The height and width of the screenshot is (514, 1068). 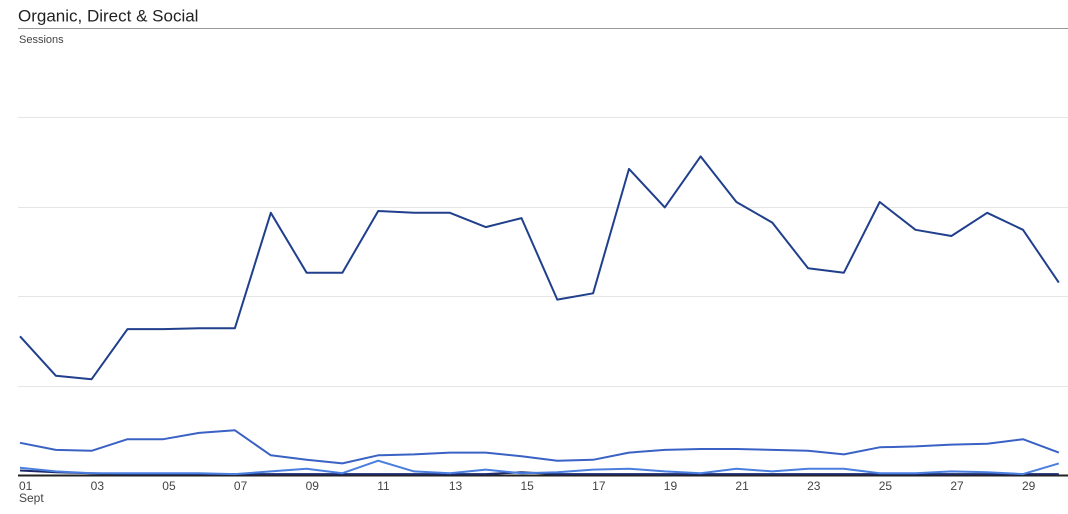 What do you see at coordinates (886, 486) in the screenshot?
I see `x-tick-label: 25` at bounding box center [886, 486].